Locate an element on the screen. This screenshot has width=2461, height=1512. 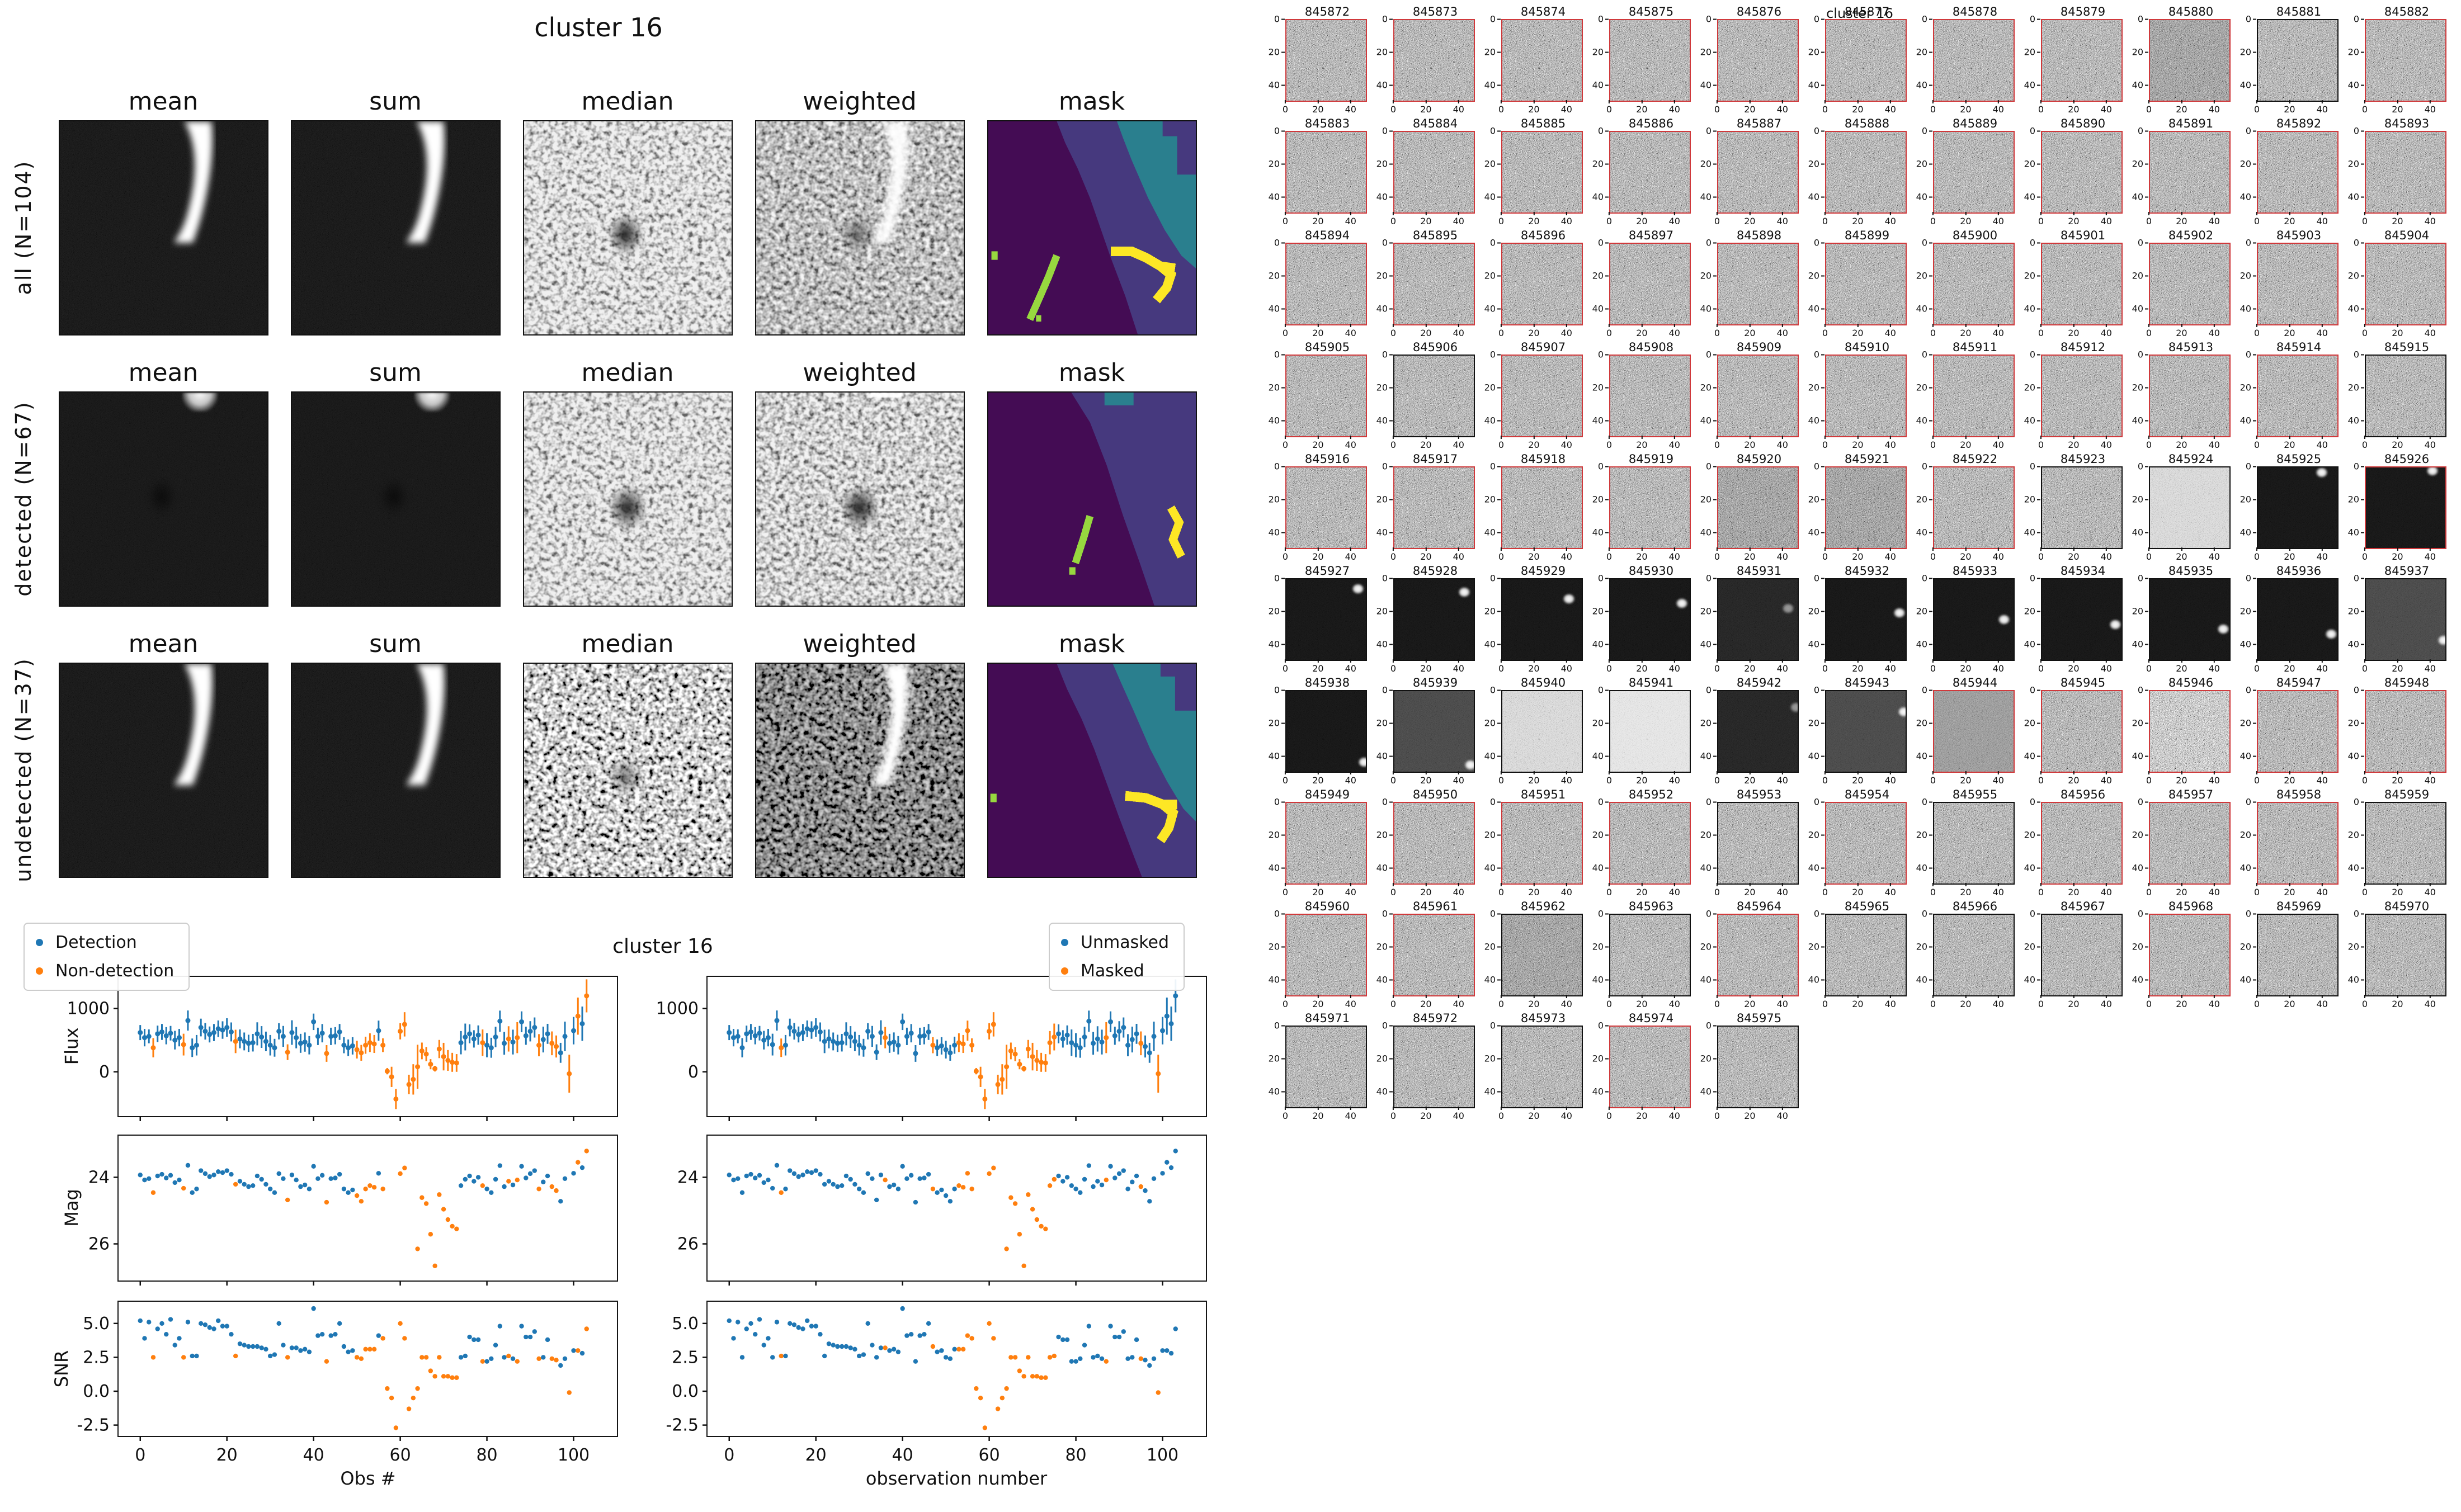
thumbnail-title: 845968 is located at coordinates (2191, 906).